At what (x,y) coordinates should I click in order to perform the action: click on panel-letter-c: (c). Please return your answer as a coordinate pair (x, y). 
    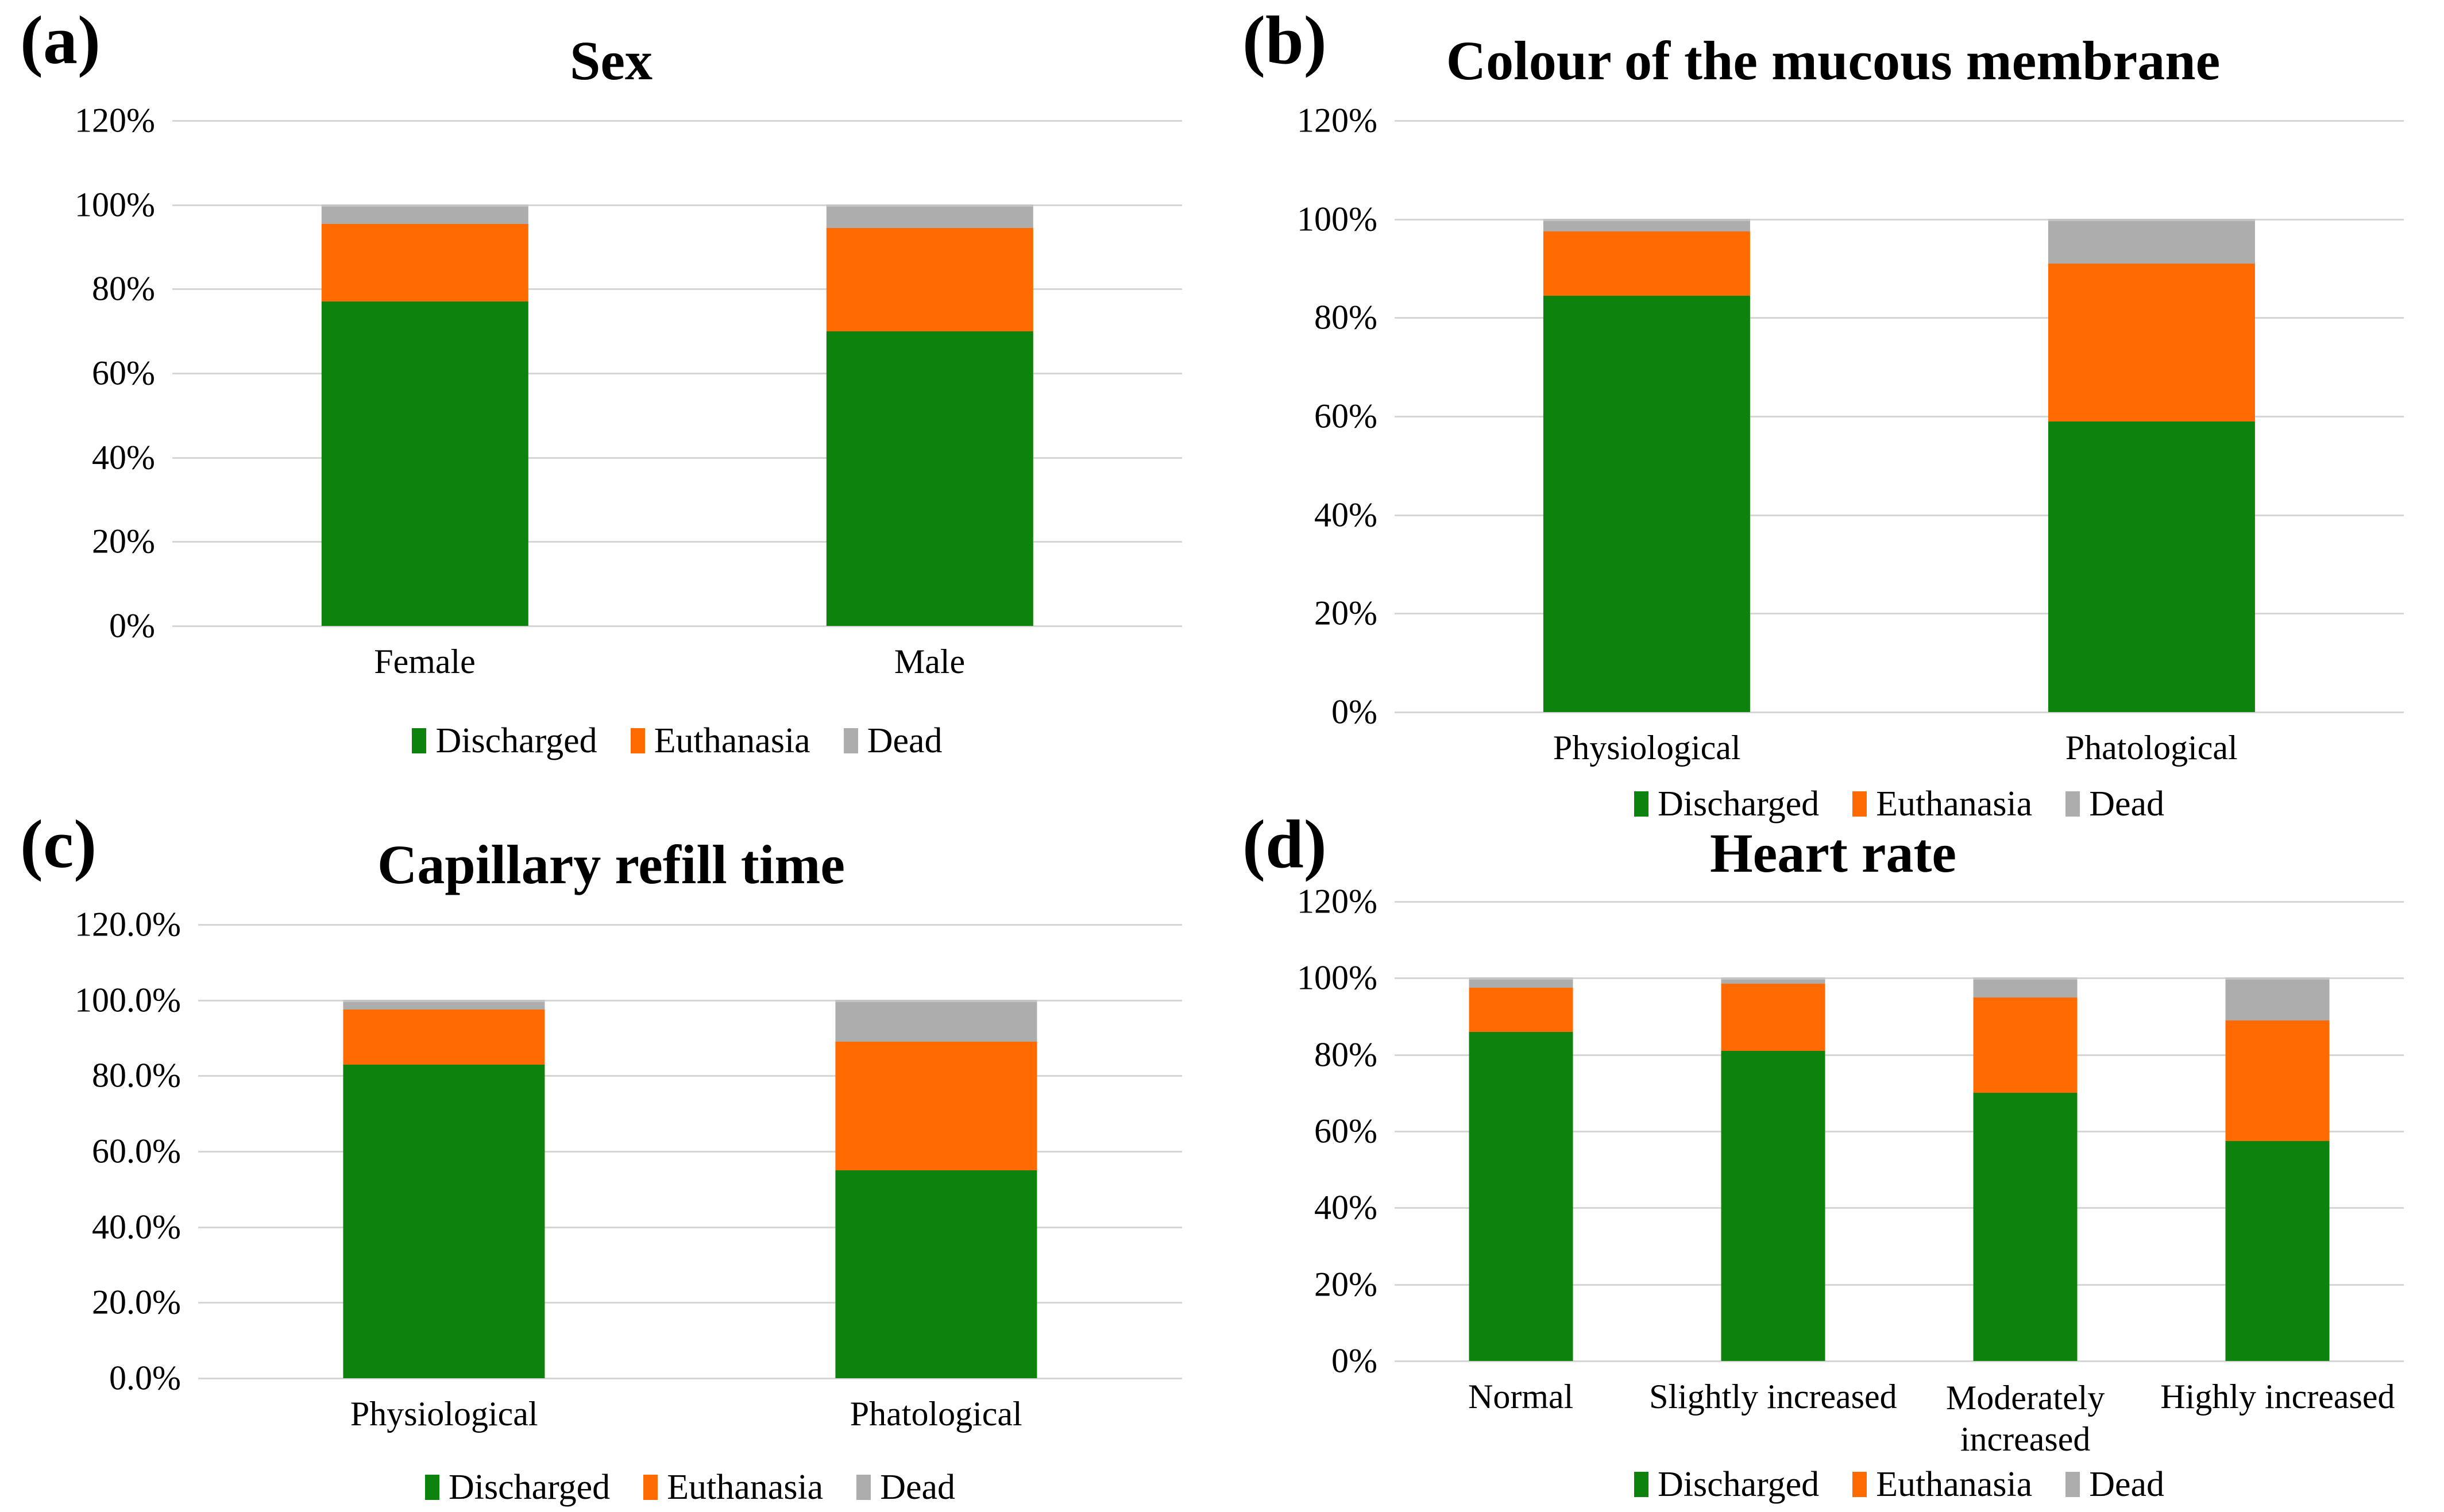
    Looking at the image, I should click on (58, 844).